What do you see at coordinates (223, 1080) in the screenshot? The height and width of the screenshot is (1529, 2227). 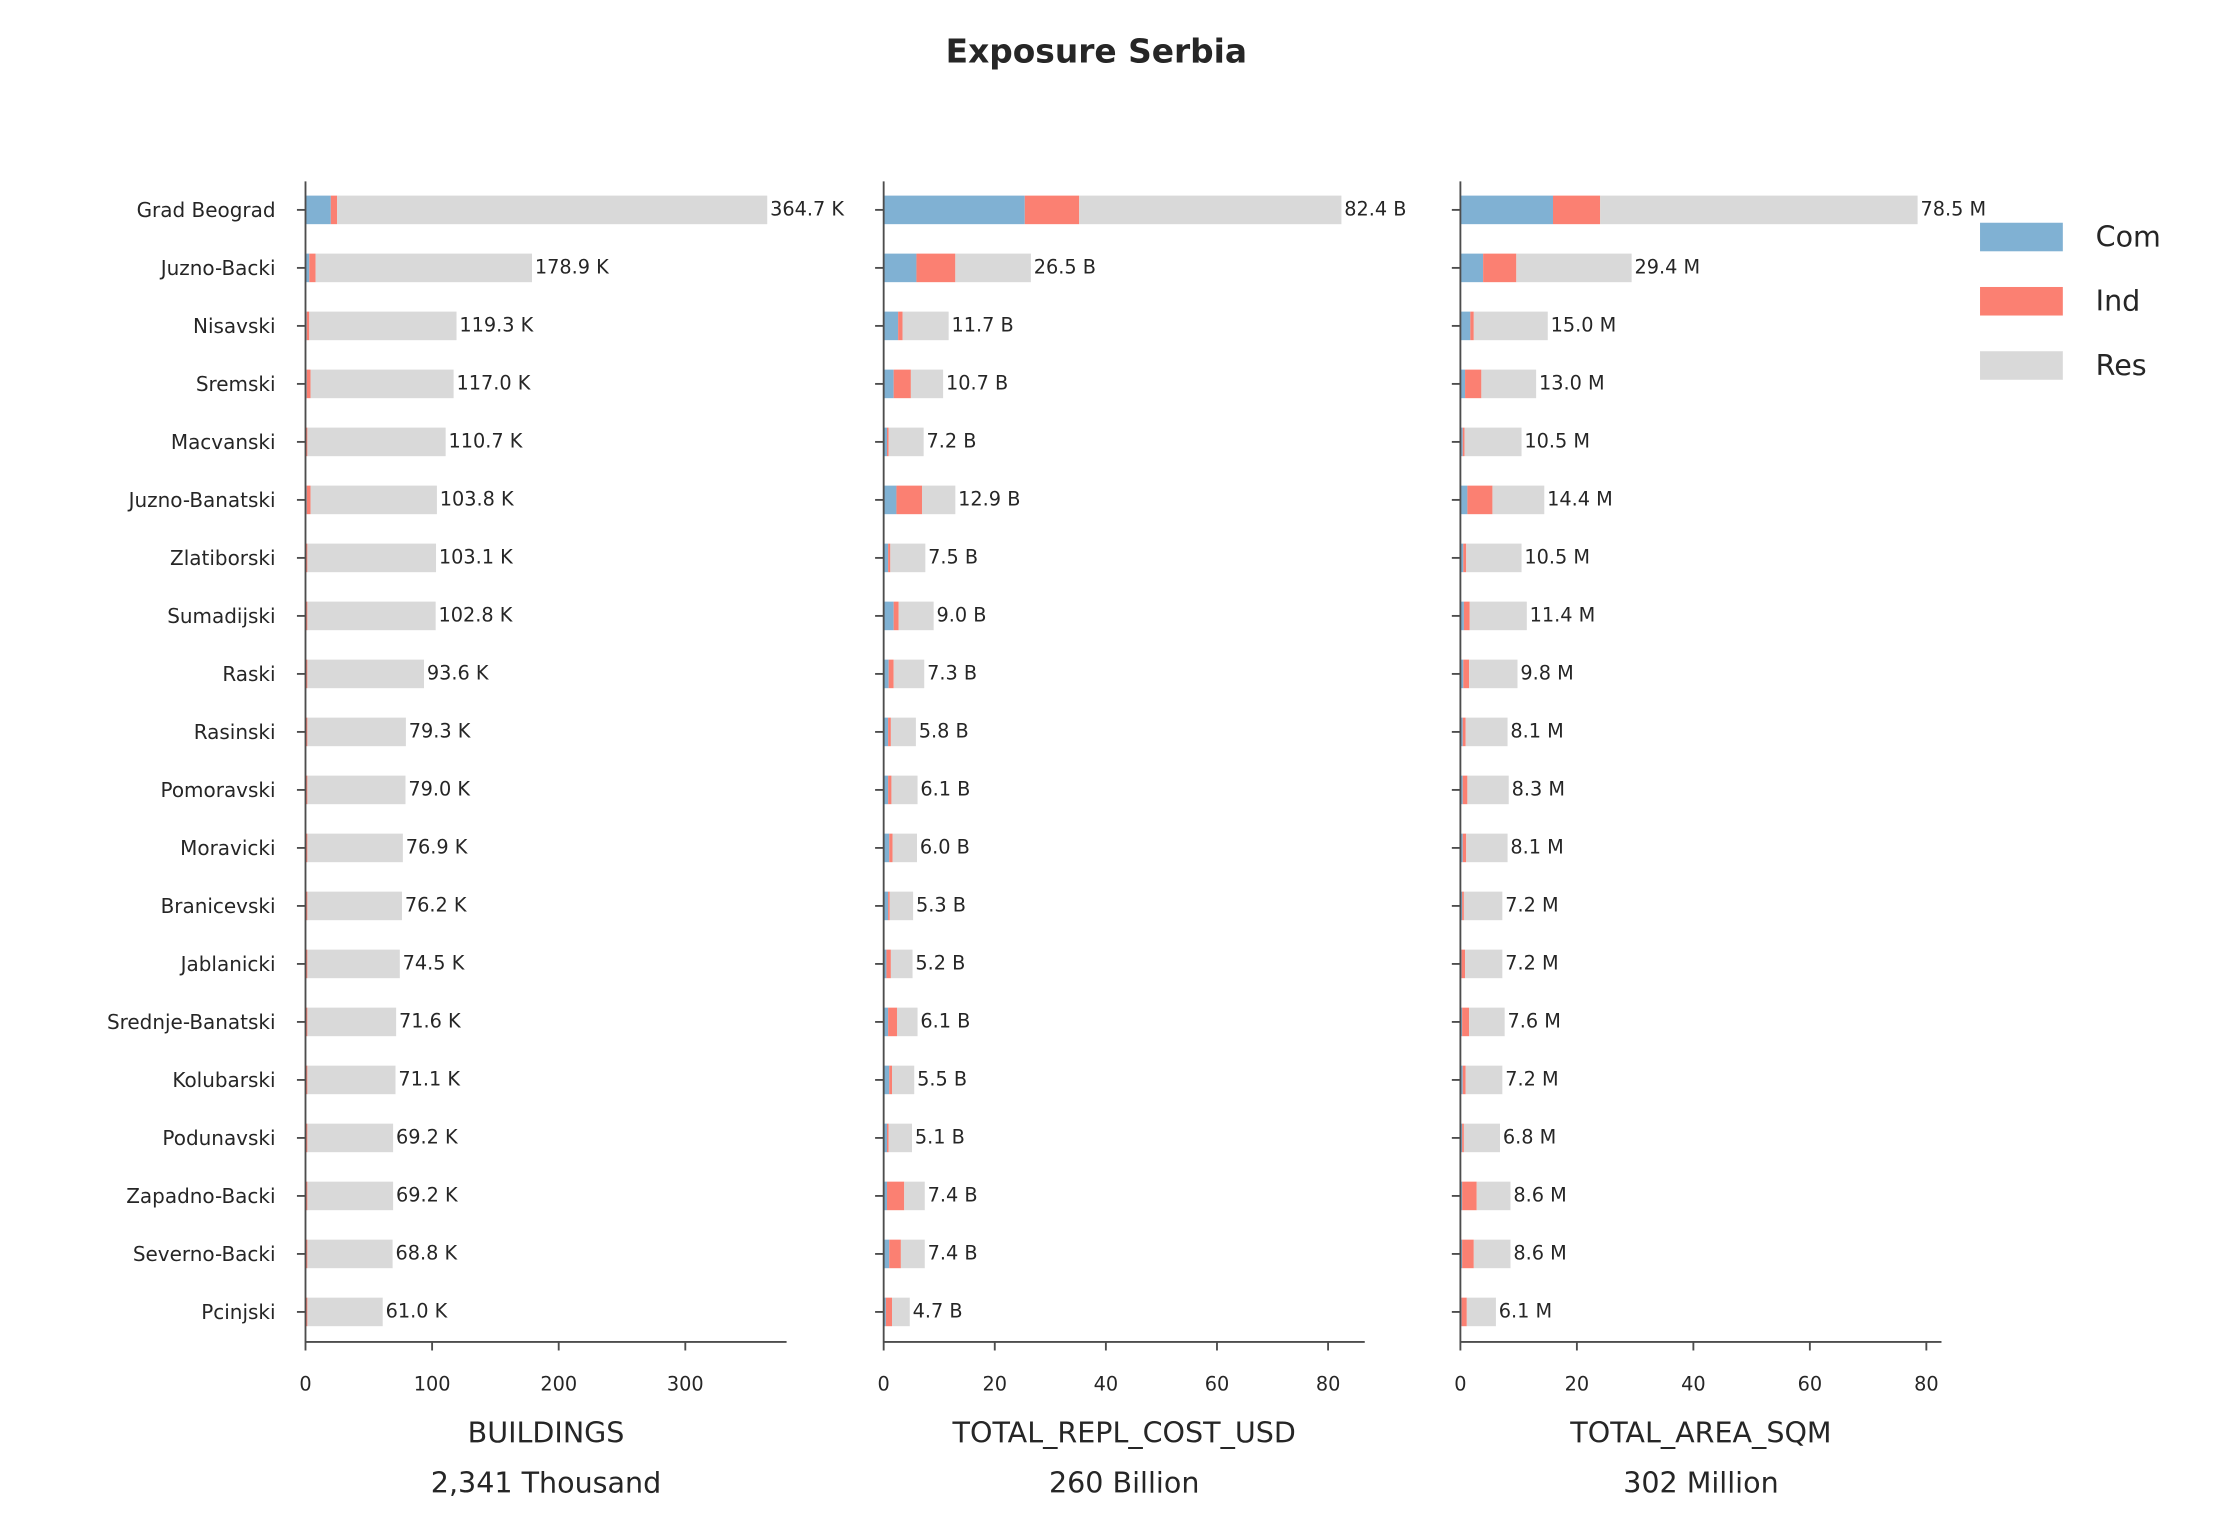 I see `category-label: Kolubarski` at bounding box center [223, 1080].